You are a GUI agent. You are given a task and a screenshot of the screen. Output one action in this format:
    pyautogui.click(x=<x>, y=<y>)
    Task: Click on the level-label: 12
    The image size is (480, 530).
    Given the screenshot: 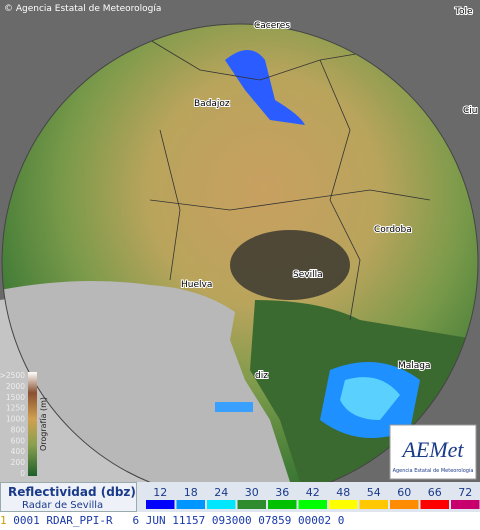 What is the action you would take?
    pyautogui.click(x=160, y=492)
    